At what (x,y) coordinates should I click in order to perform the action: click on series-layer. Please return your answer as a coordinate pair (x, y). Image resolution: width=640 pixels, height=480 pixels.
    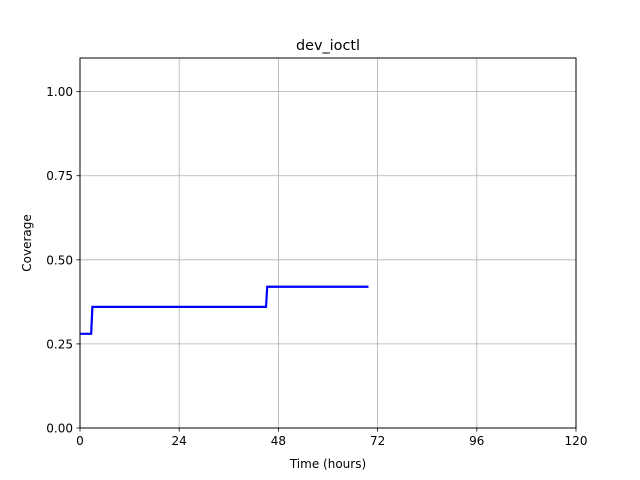
    Looking at the image, I should click on (224, 310).